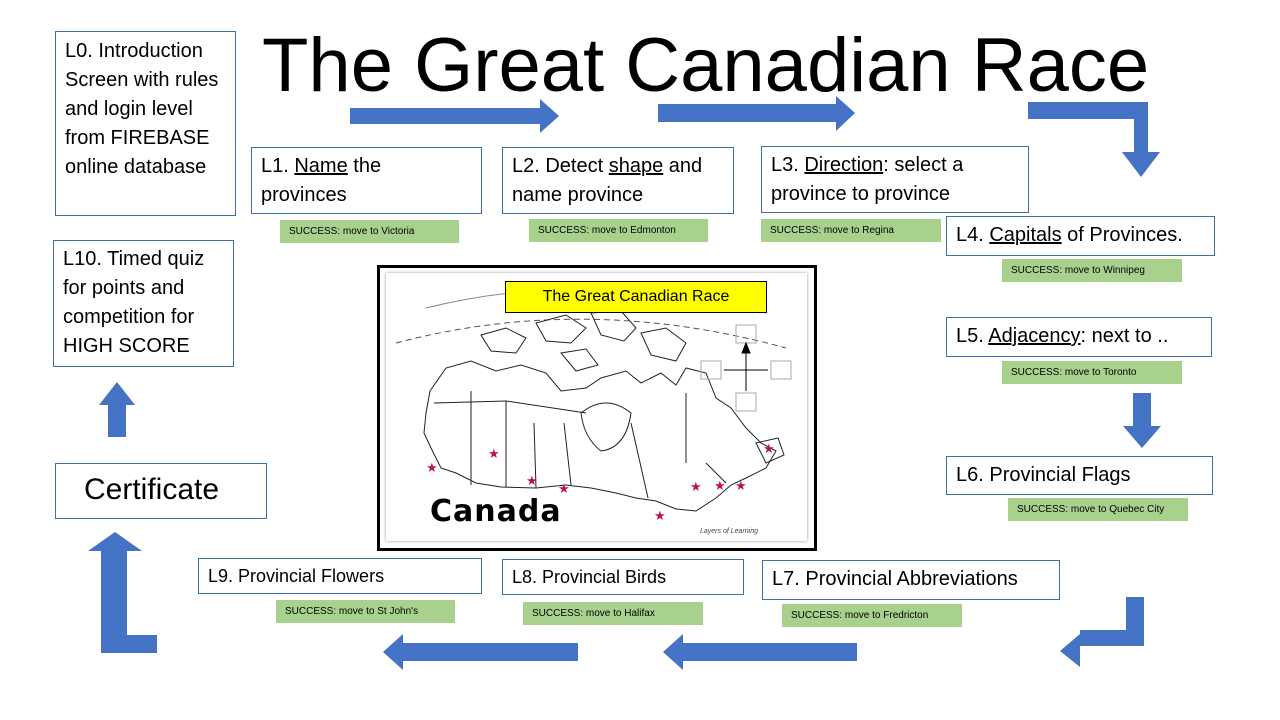 This screenshot has height=720, width=1280. I want to click on success-l8: SUCCESS: move to Halifax, so click(613, 613).